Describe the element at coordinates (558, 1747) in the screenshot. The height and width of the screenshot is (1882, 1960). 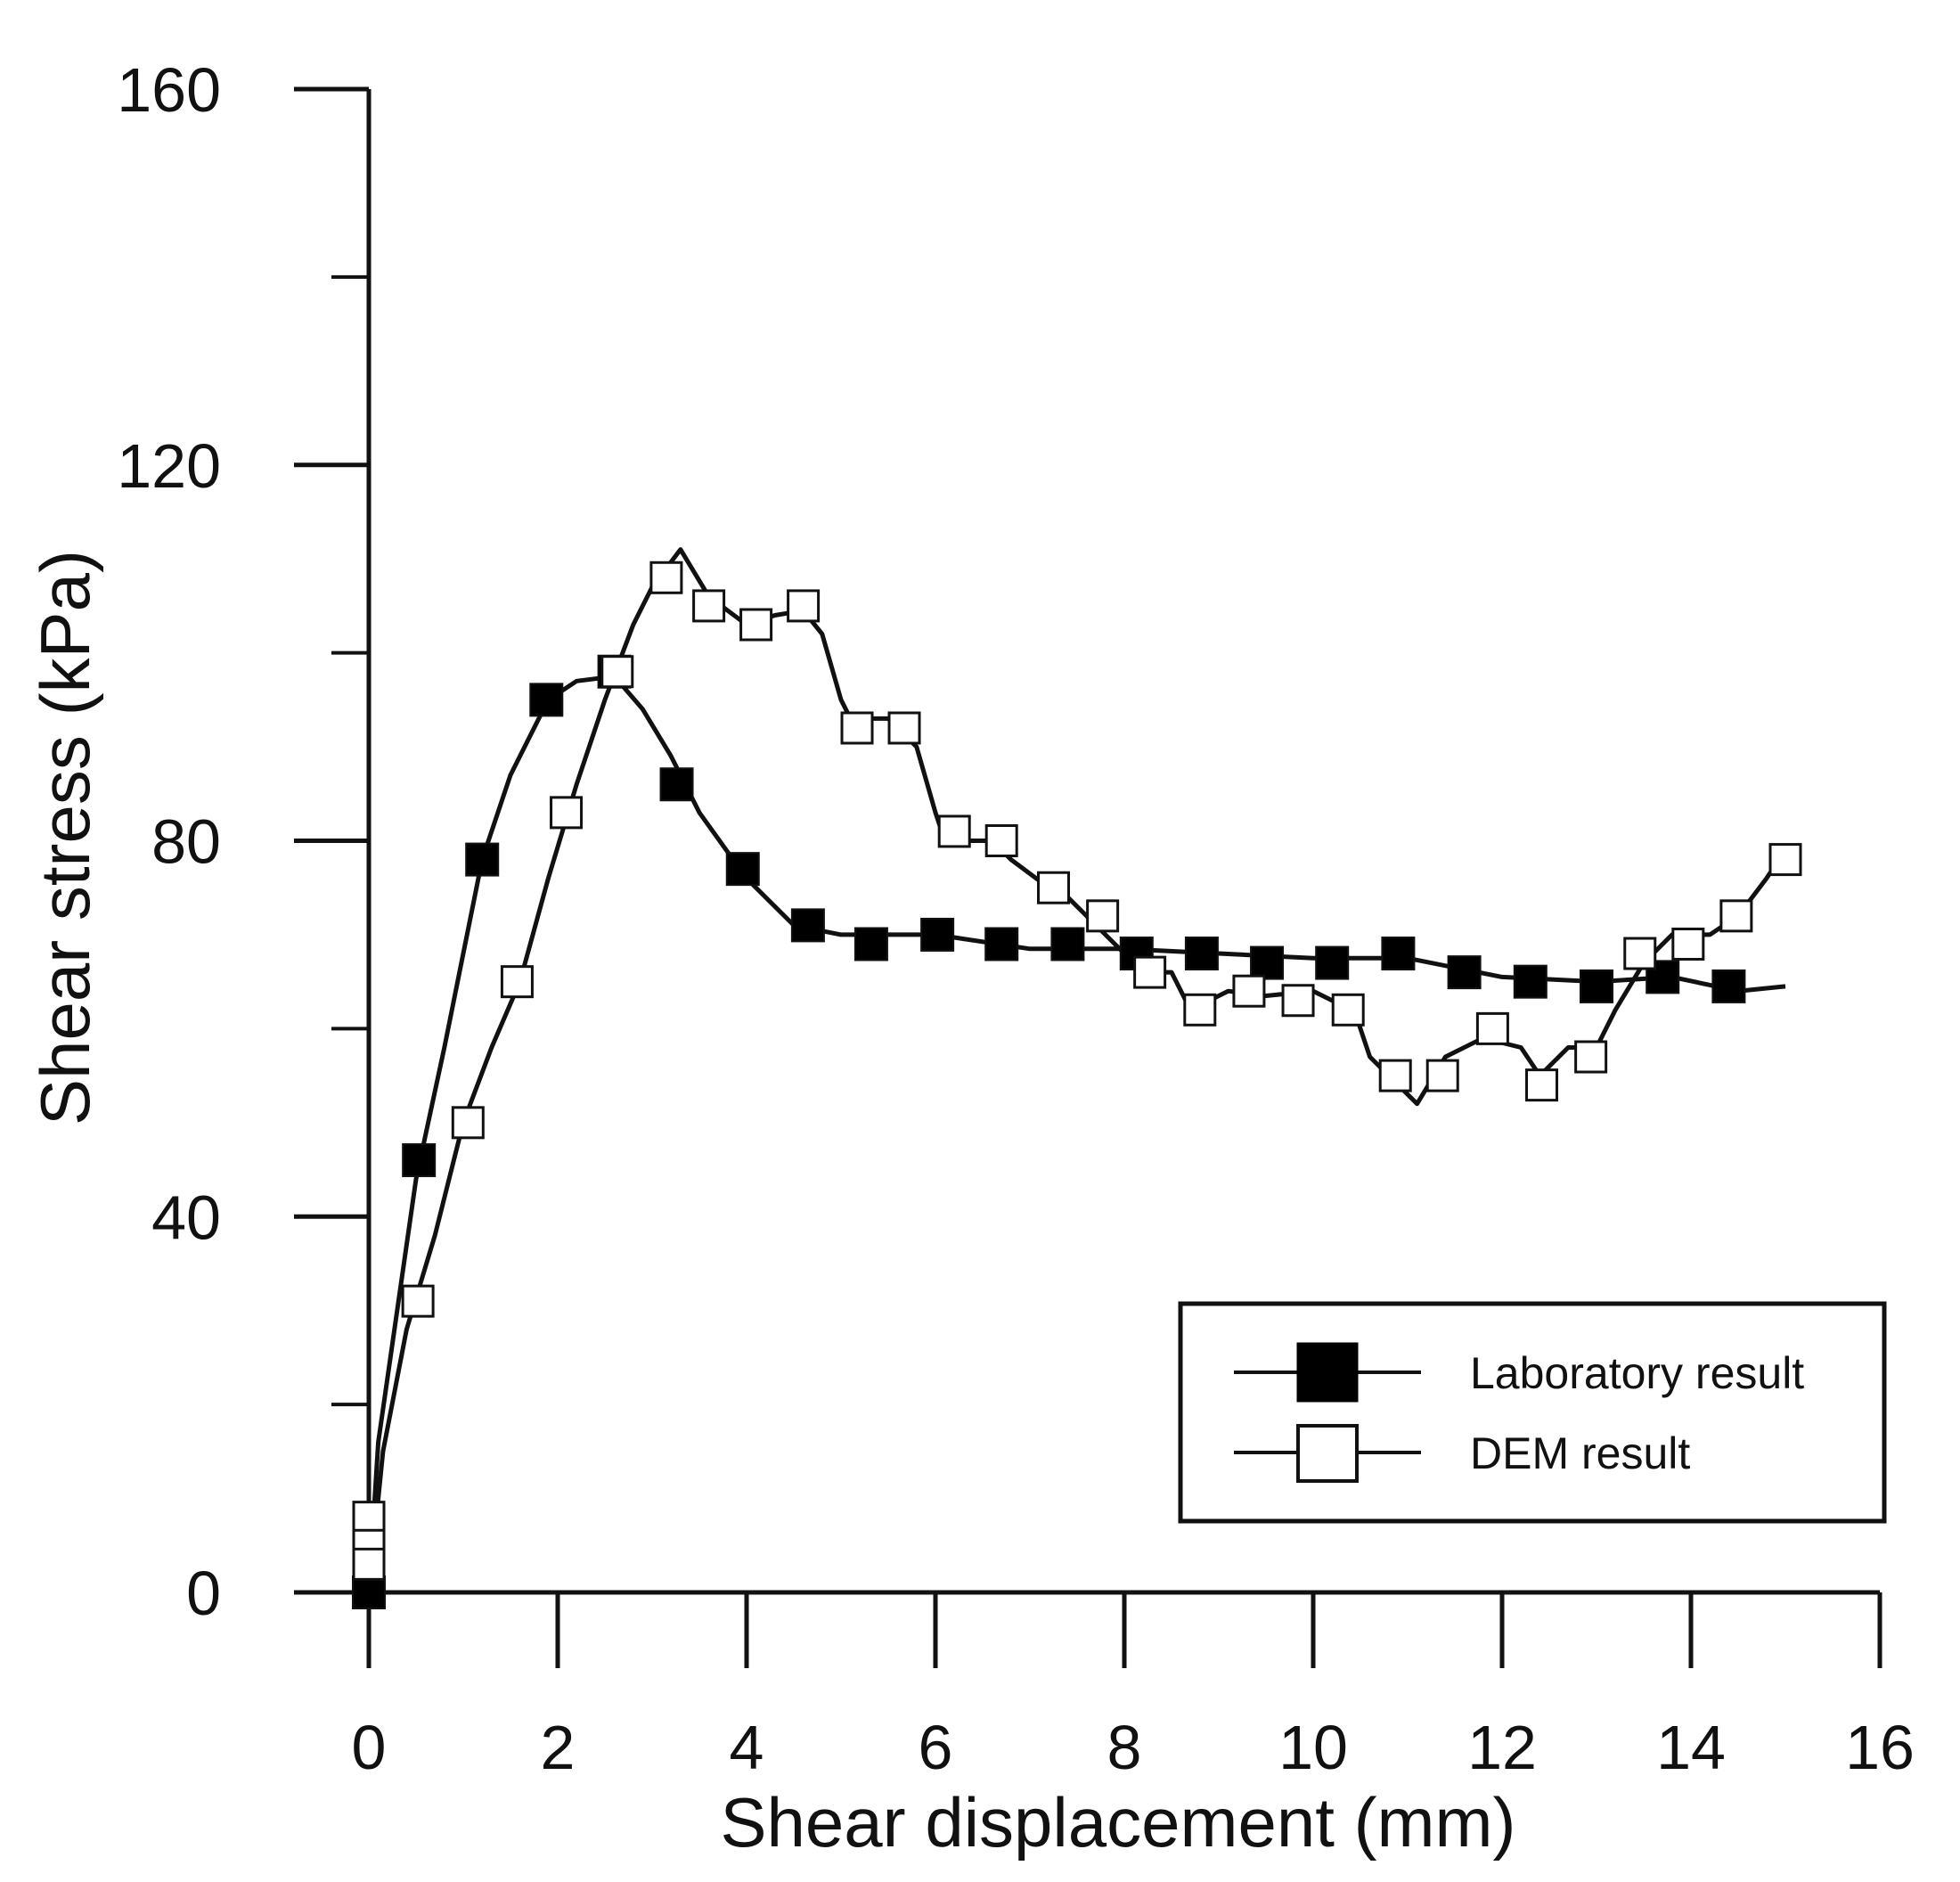
I see `x-tick-label: 2` at that location.